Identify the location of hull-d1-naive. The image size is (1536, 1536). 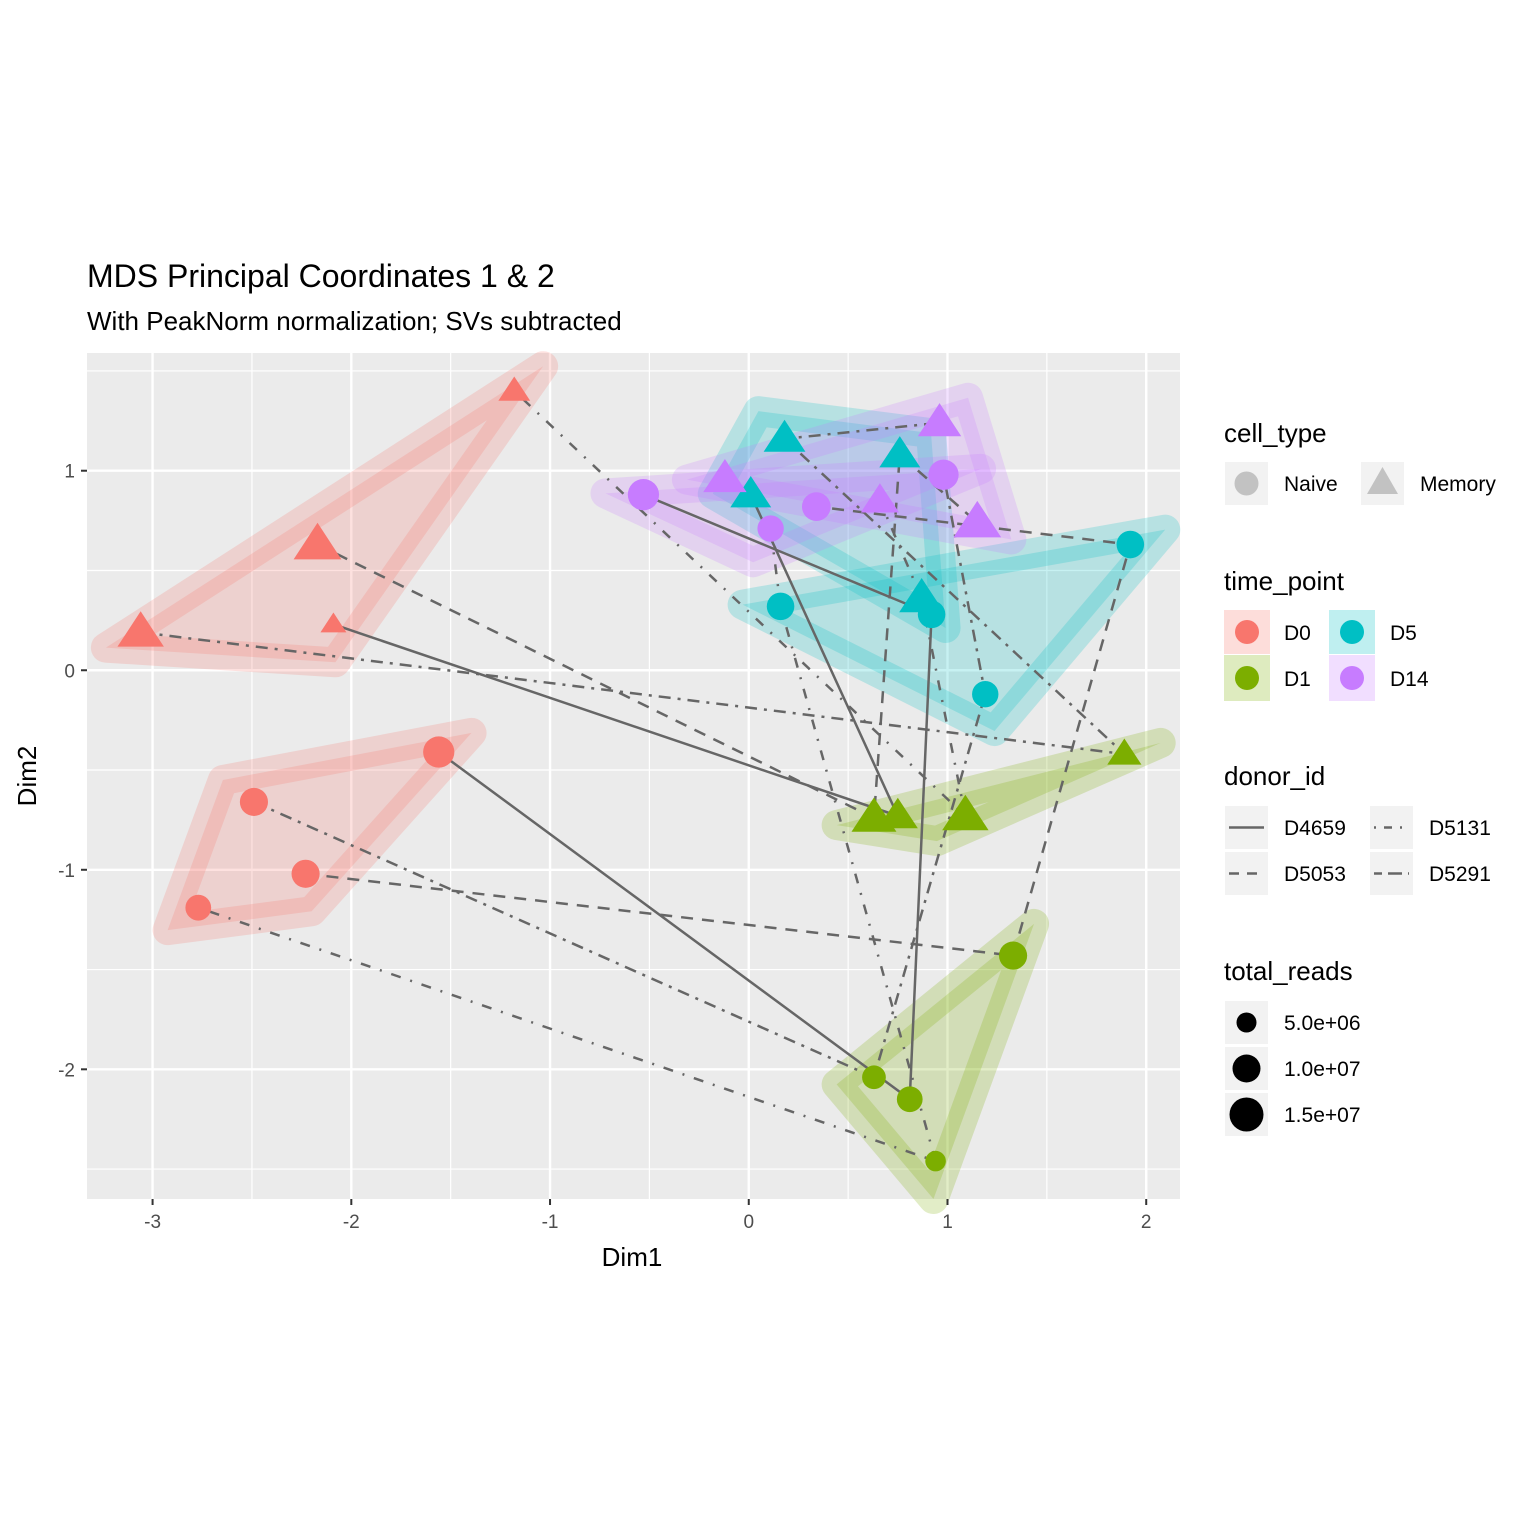
(935, 1061).